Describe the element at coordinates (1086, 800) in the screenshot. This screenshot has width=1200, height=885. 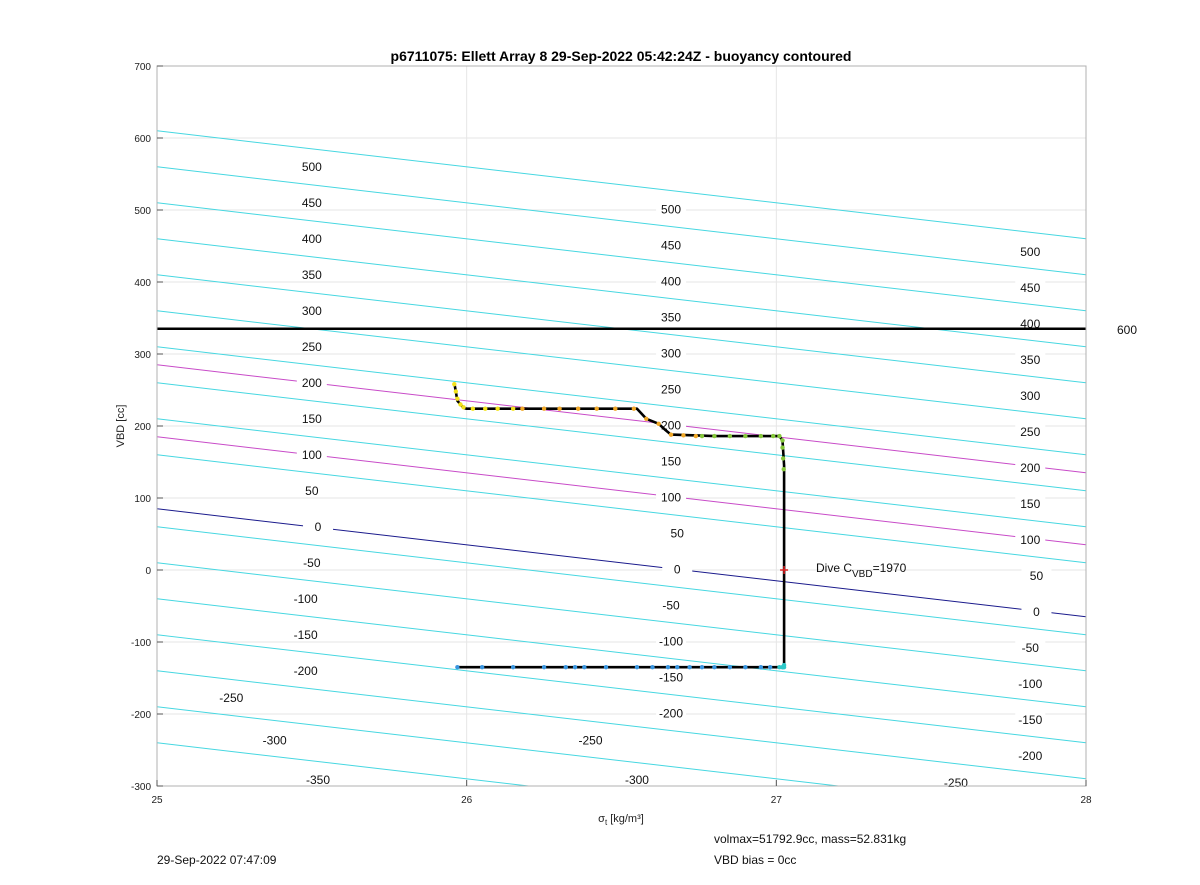
I see `x-tick-label: 28` at that location.